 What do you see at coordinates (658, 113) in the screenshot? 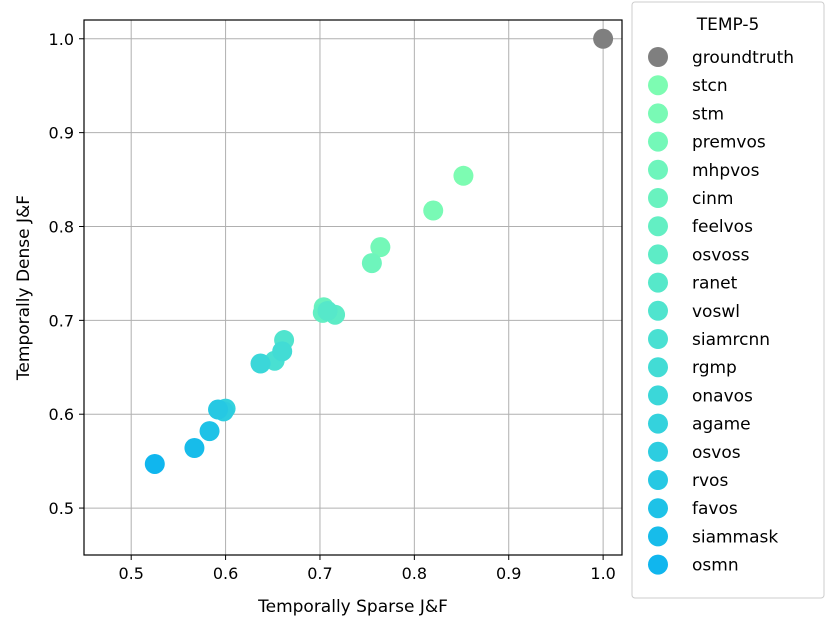
I see `legend-marker-stm` at bounding box center [658, 113].